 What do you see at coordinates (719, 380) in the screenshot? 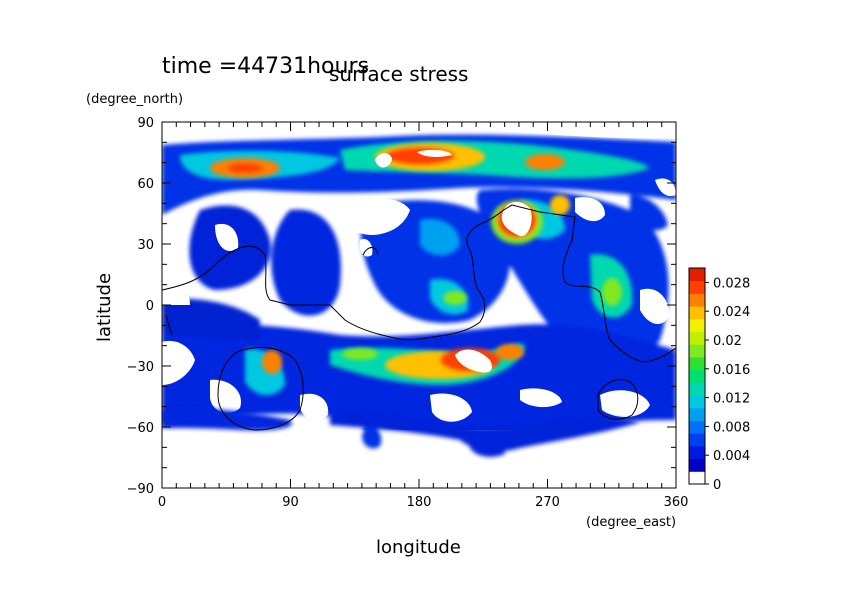
I see `colorbar: 0 0.004 0.008 0.012 0.016 0.02 0.024 0.028` at bounding box center [719, 380].